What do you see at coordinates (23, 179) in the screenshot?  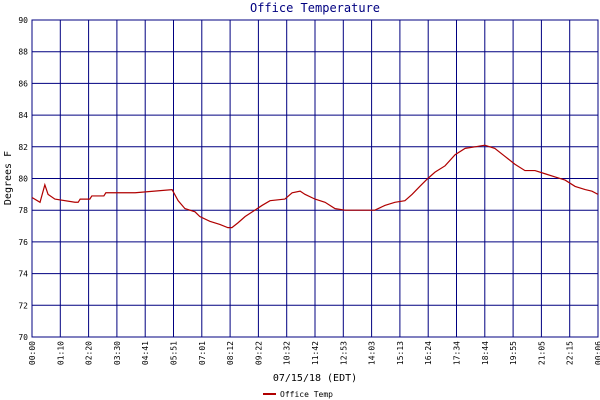 I see `y-tick-label: 80` at bounding box center [23, 179].